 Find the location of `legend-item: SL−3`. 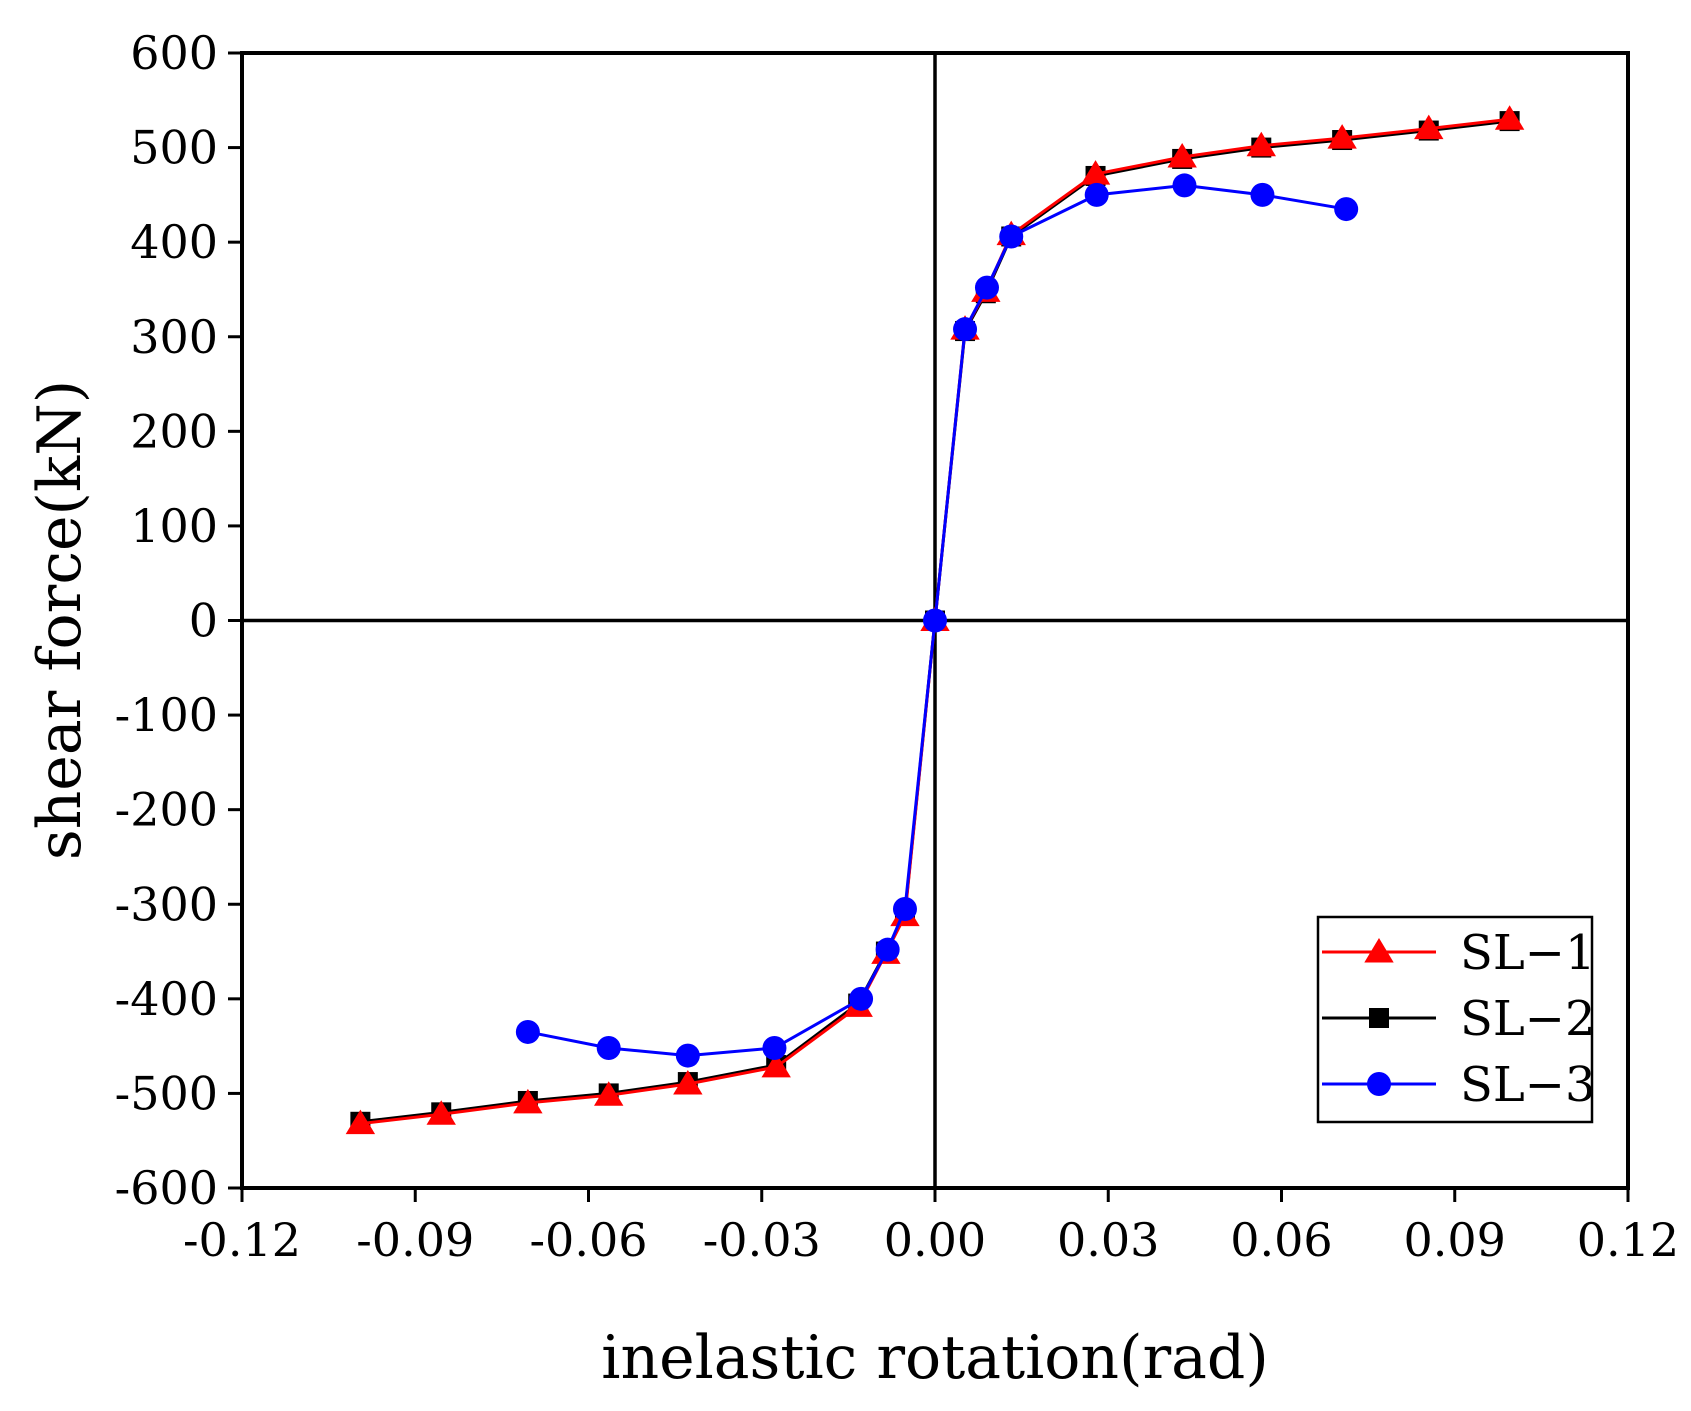

legend-item: SL−3 is located at coordinates (1459, 1085).